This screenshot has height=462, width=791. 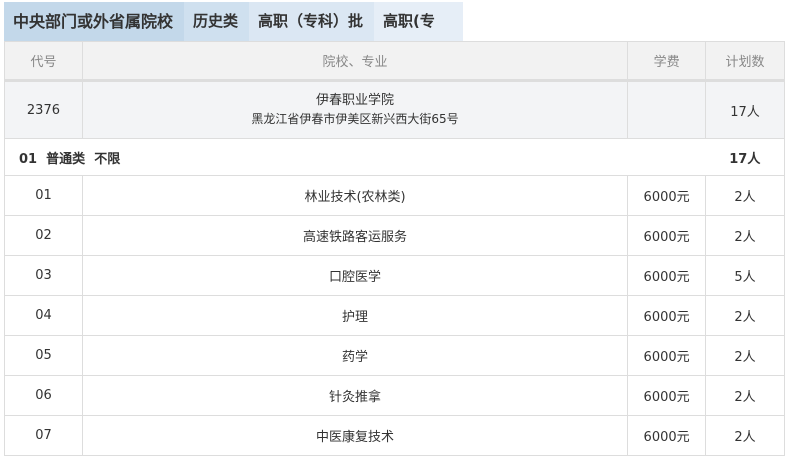 I want to click on table-row: 02 高速铁路客运服务 6000元 2人, so click(x=394, y=235).